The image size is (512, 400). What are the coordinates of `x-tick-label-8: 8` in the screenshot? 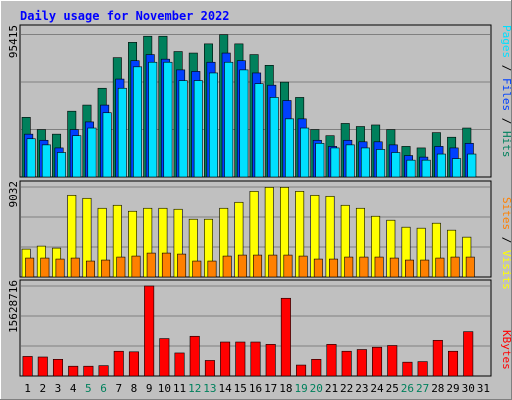 It's located at (134, 388).